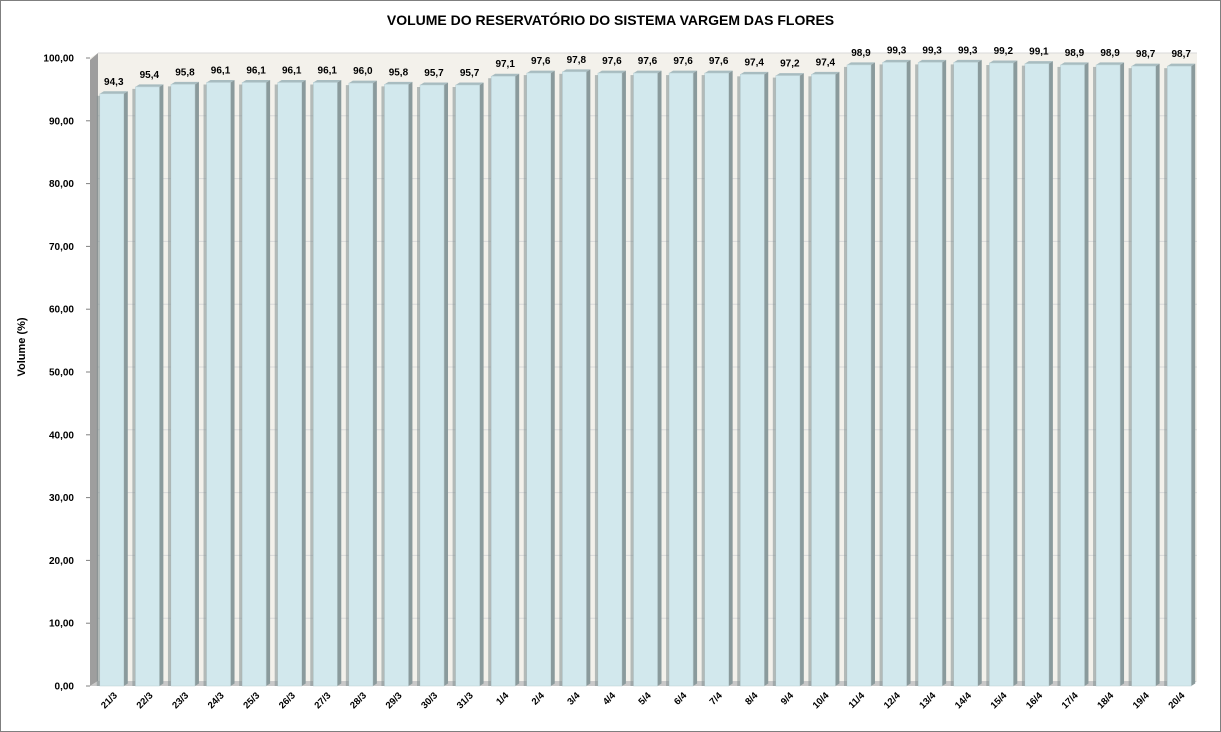 The image size is (1221, 732). Describe the element at coordinates (394, 700) in the screenshot. I see `x-tick-label: 29/3` at that location.